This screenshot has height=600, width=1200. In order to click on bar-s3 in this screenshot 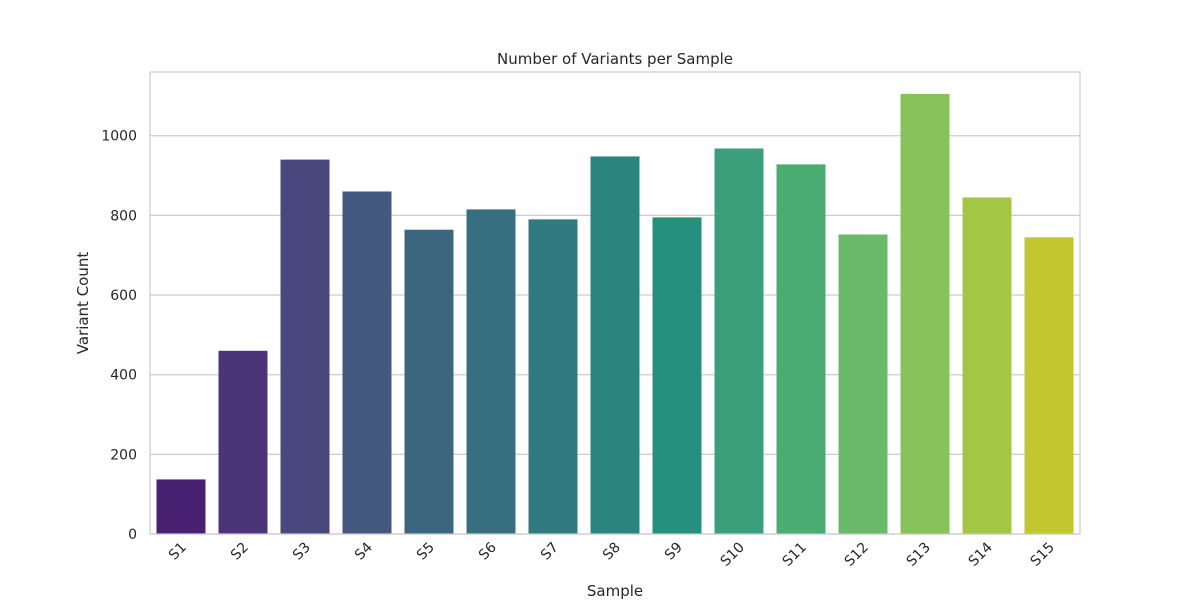, I will do `click(305, 346)`.